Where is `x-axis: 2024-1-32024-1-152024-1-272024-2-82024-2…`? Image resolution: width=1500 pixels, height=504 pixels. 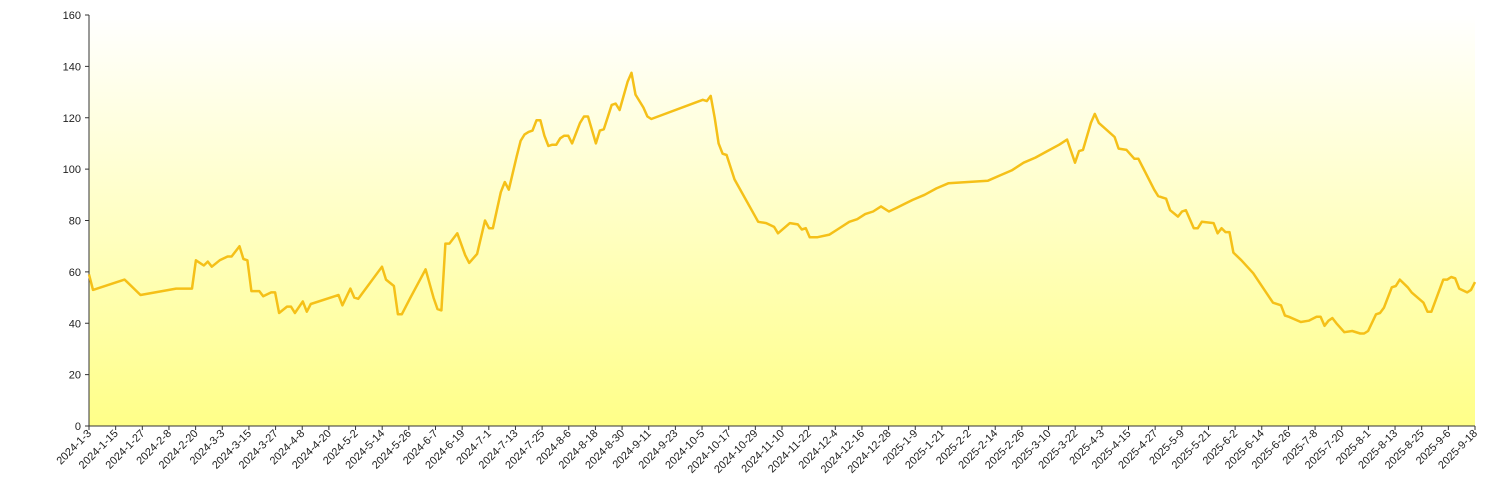
x-axis: 2024-1-32024-1-152024-1-272024-2-82024-2… is located at coordinates (767, 450).